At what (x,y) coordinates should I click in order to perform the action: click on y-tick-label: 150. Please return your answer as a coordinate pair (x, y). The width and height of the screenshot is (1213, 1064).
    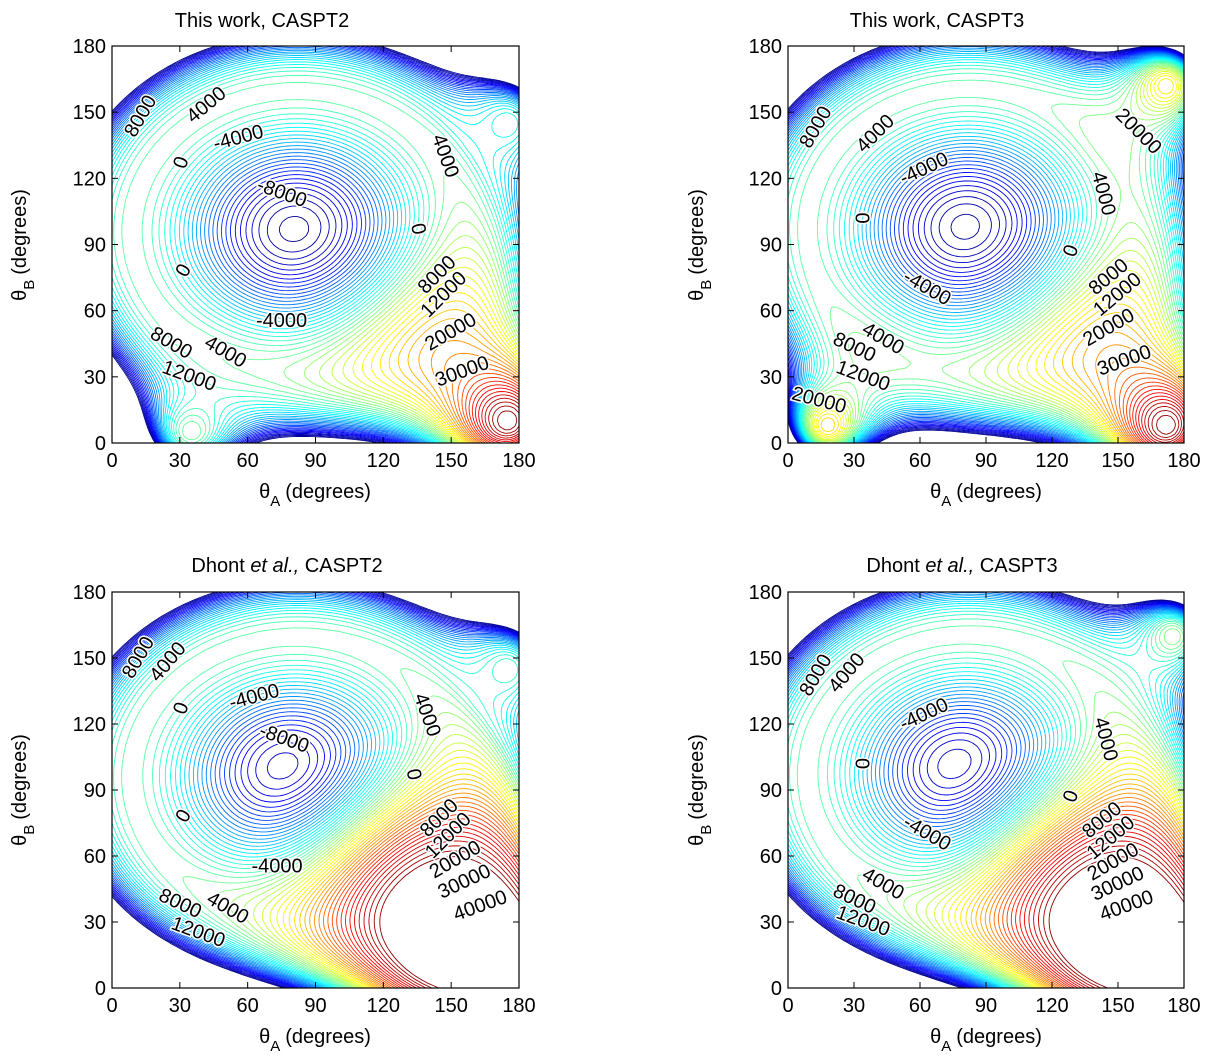
    Looking at the image, I should click on (765, 659).